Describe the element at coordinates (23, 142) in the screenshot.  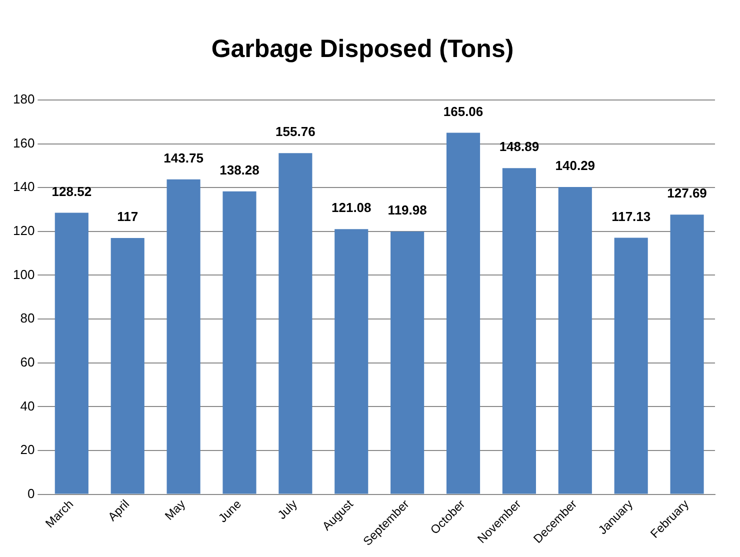
I see `y-tick-label: 160` at that location.